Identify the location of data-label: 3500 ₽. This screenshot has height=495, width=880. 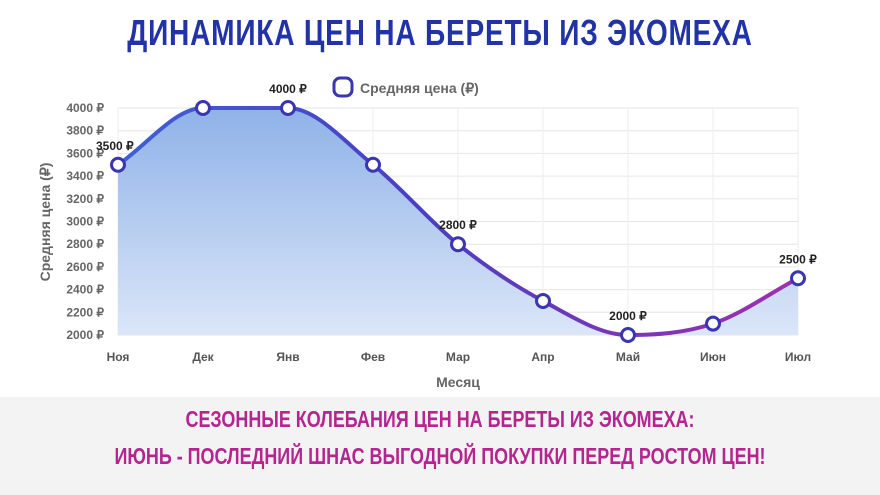
(115, 146).